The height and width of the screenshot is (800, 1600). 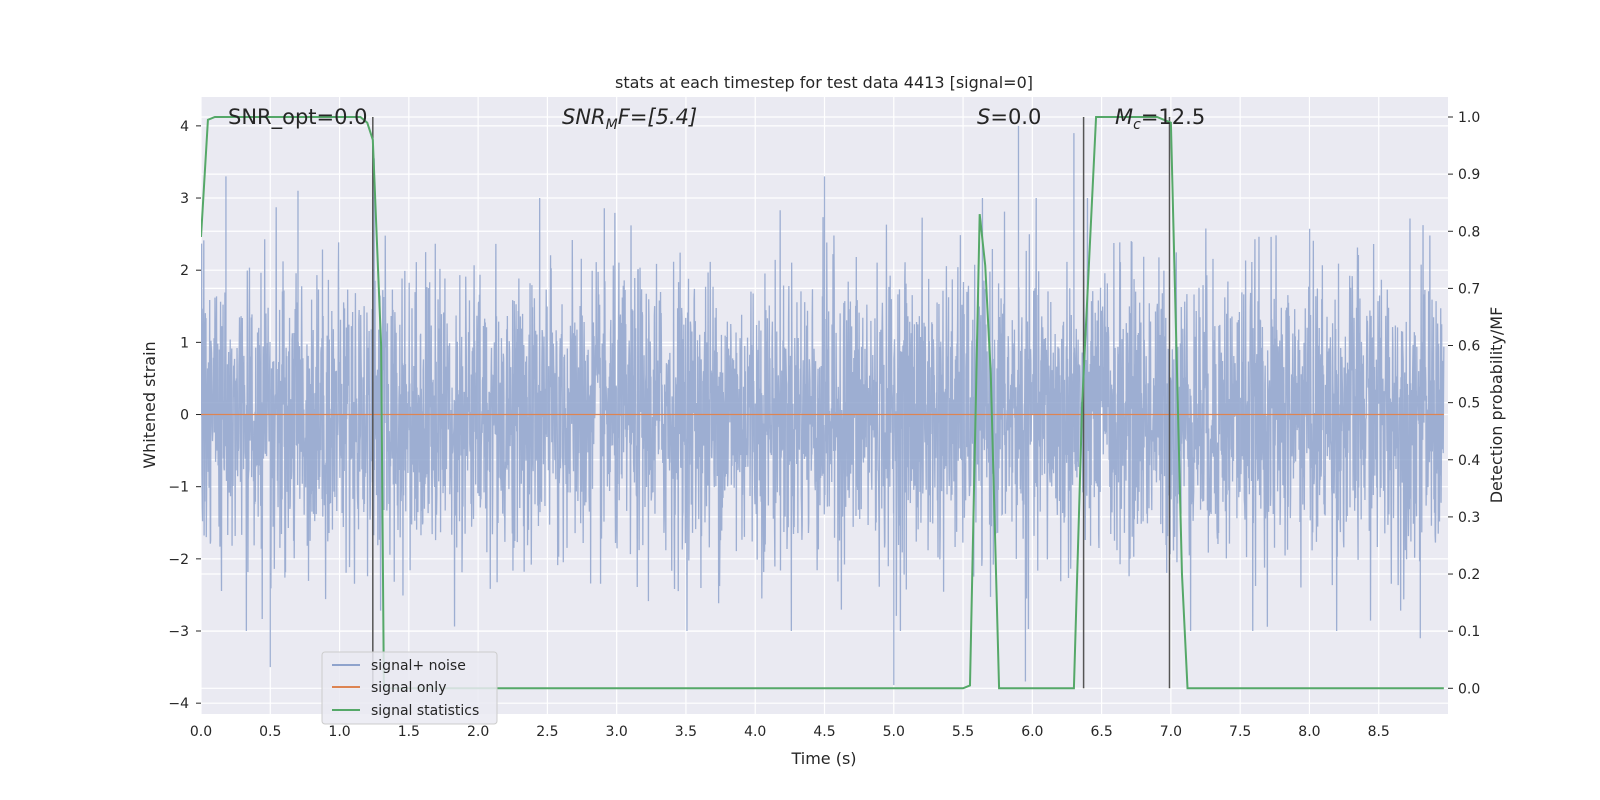 I want to click on y2-tick-label-8: 0.2, so click(x=1469, y=575).